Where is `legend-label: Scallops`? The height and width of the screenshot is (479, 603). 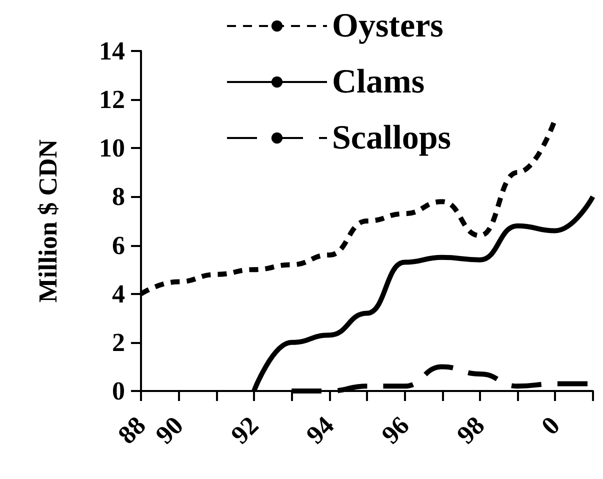 legend-label: Scallops is located at coordinates (392, 138).